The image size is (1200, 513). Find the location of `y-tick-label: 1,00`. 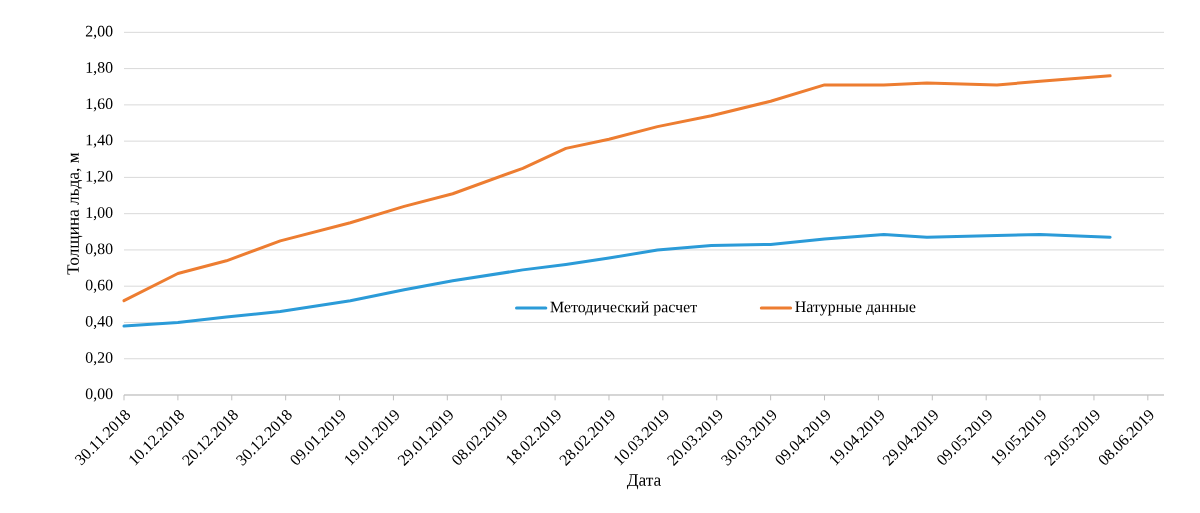

y-tick-label: 1,00 is located at coordinates (99, 214).